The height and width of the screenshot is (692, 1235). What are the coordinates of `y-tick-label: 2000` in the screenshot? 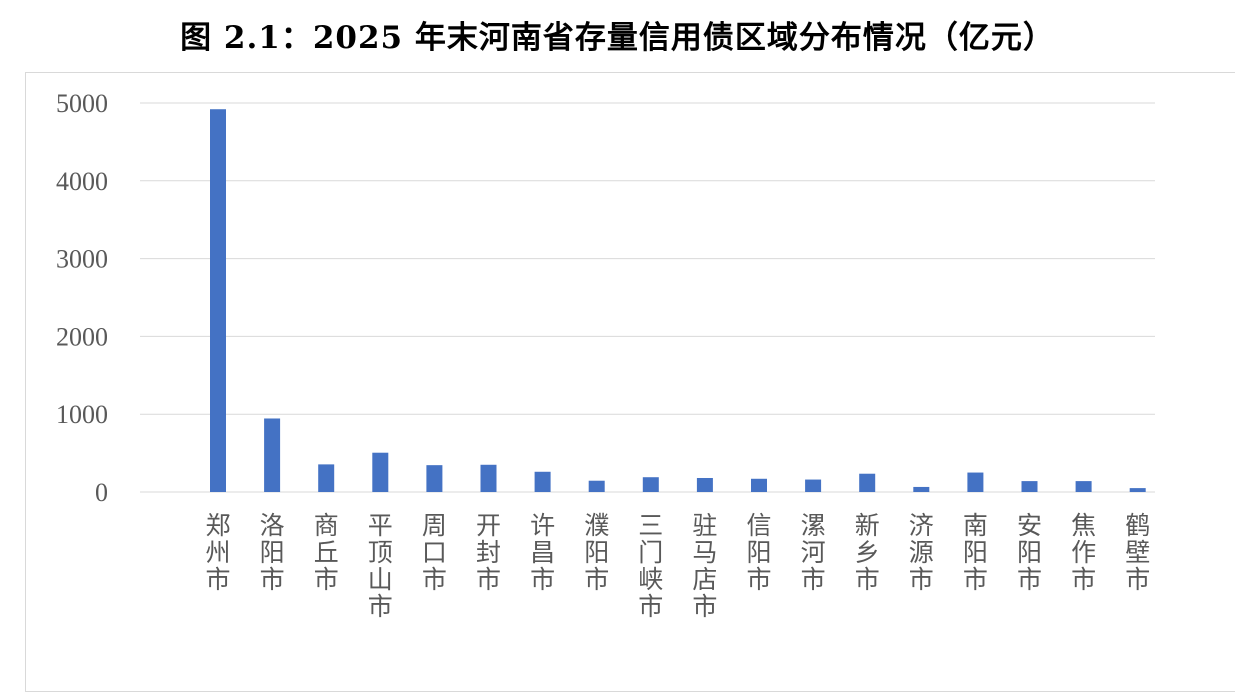 It's located at (82, 336).